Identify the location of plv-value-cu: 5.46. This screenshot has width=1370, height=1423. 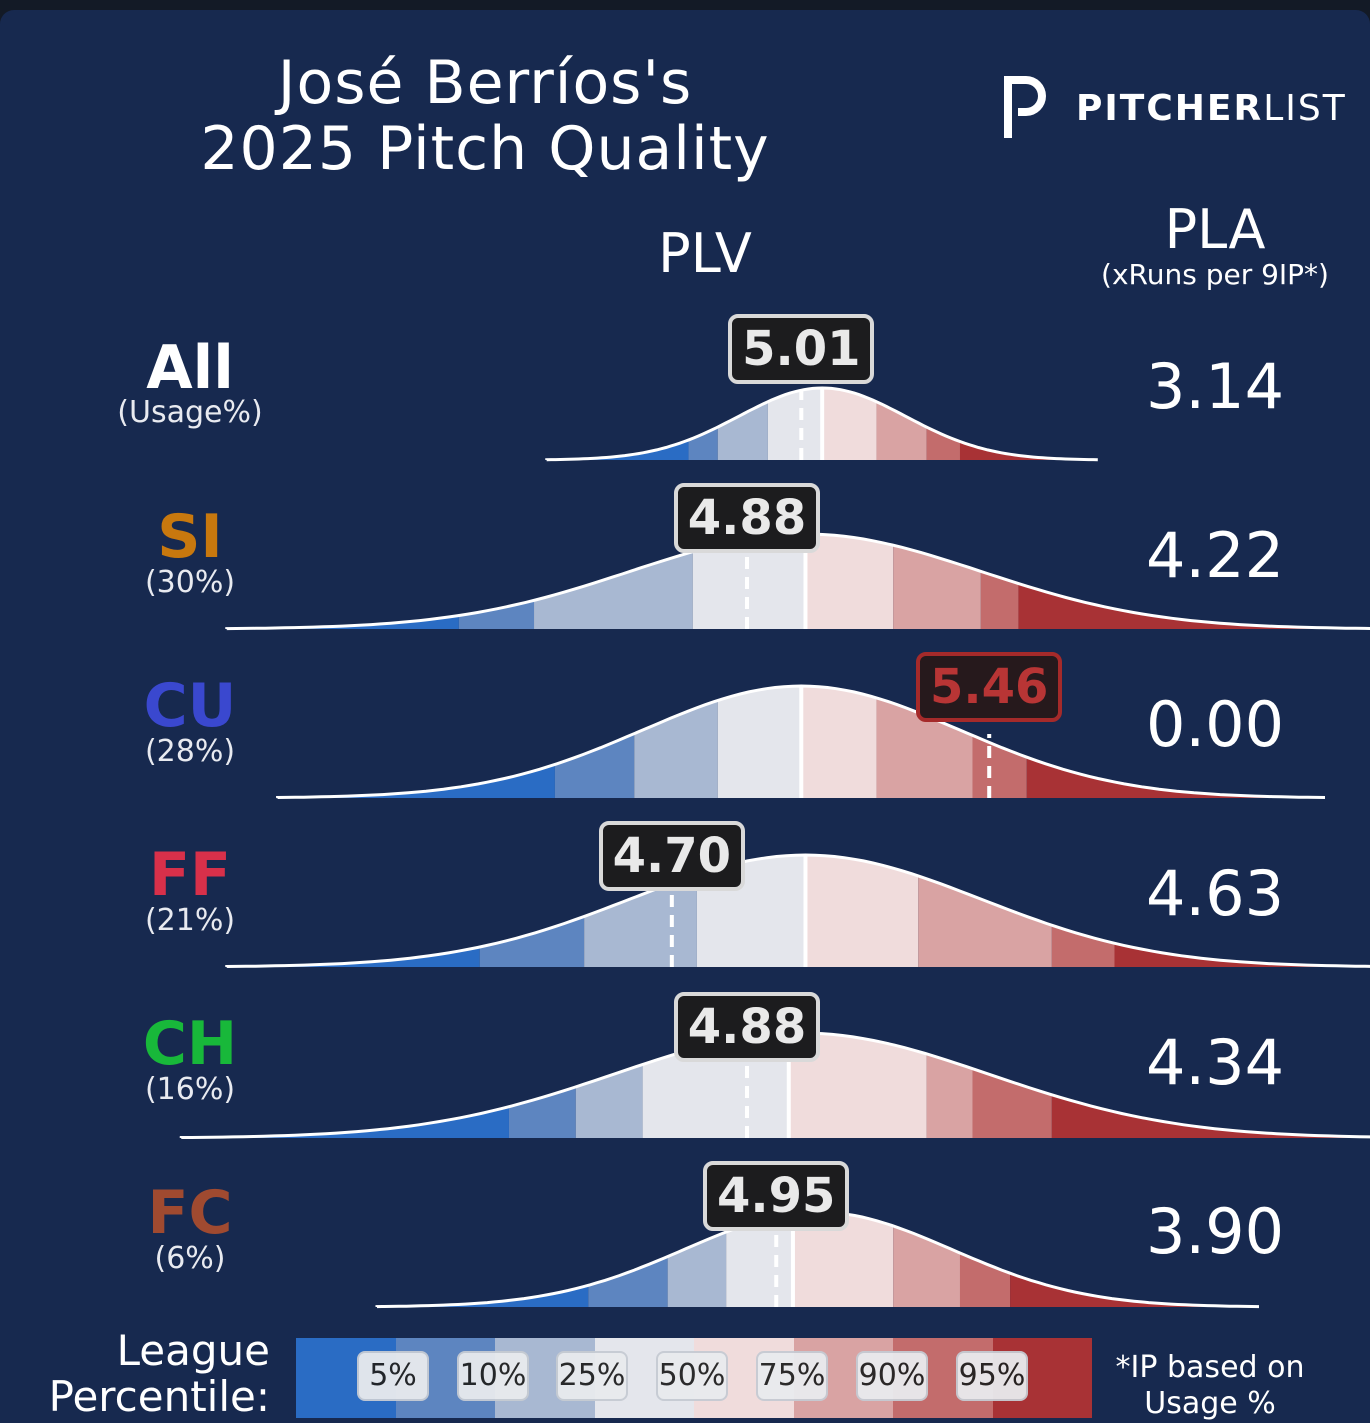
(989, 687).